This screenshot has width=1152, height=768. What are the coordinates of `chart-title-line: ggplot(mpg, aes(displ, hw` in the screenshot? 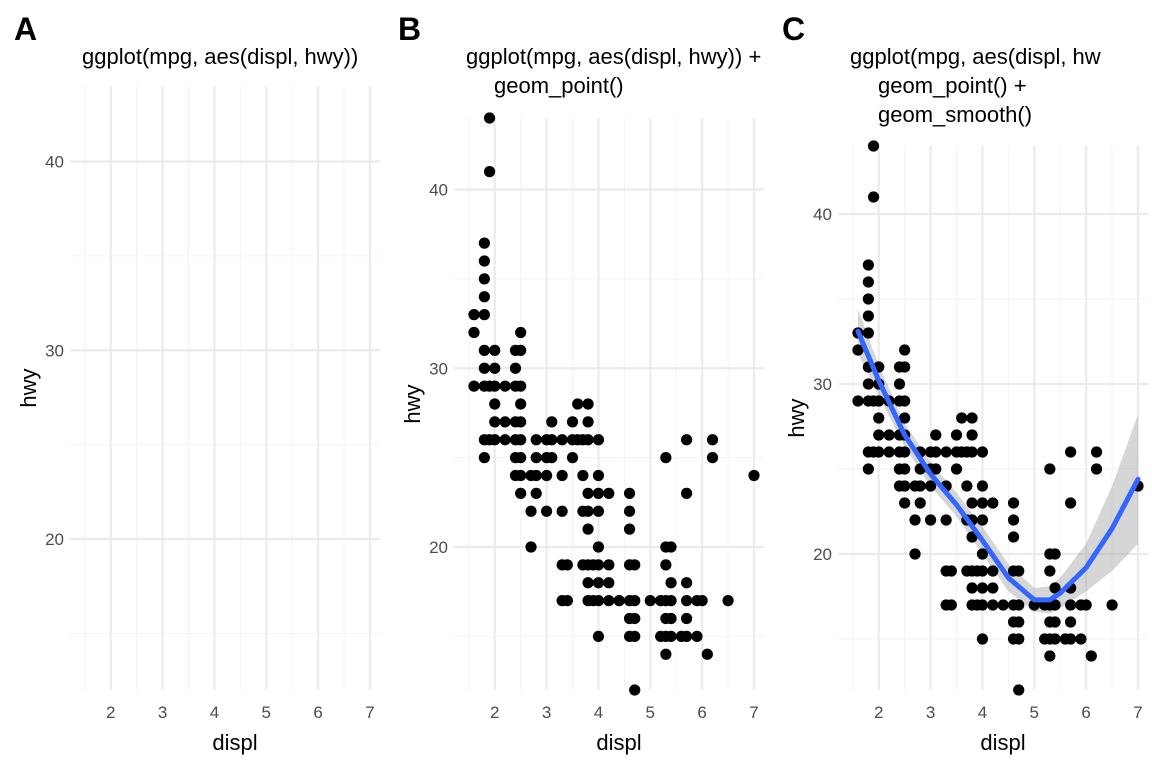 It's located at (975, 56).